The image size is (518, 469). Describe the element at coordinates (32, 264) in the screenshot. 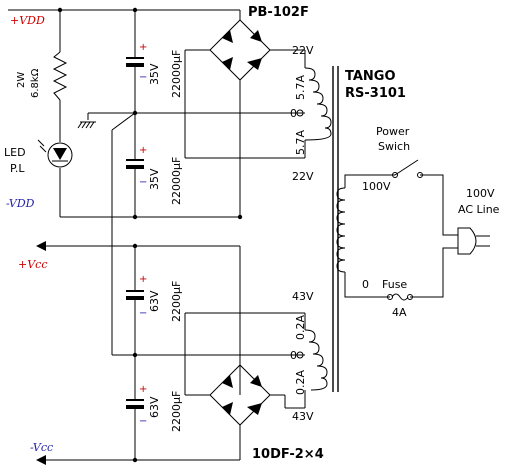

I see `rail-vcc-pos: +Vcc` at that location.